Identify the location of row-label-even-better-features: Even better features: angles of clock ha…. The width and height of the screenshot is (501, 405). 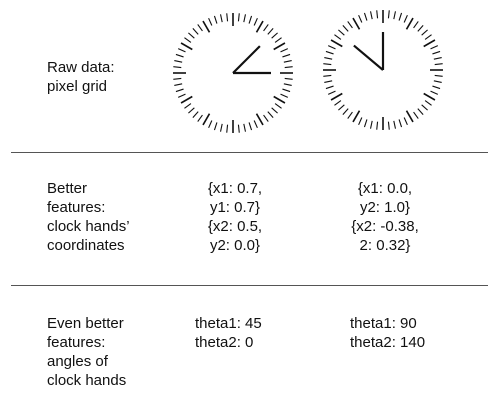
(87, 352).